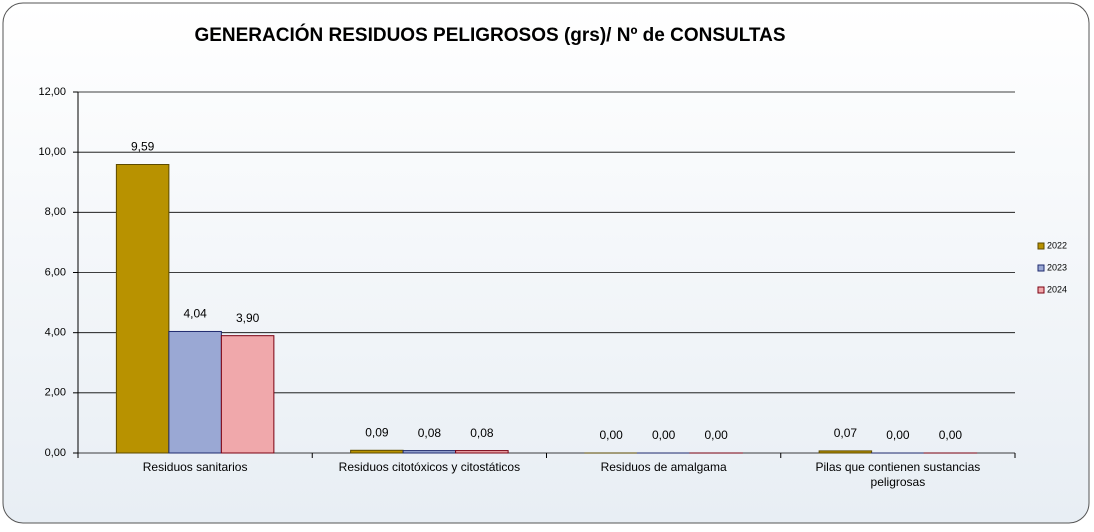 This screenshot has width=1094, height=532. I want to click on data-label: 0,09, so click(377, 432).